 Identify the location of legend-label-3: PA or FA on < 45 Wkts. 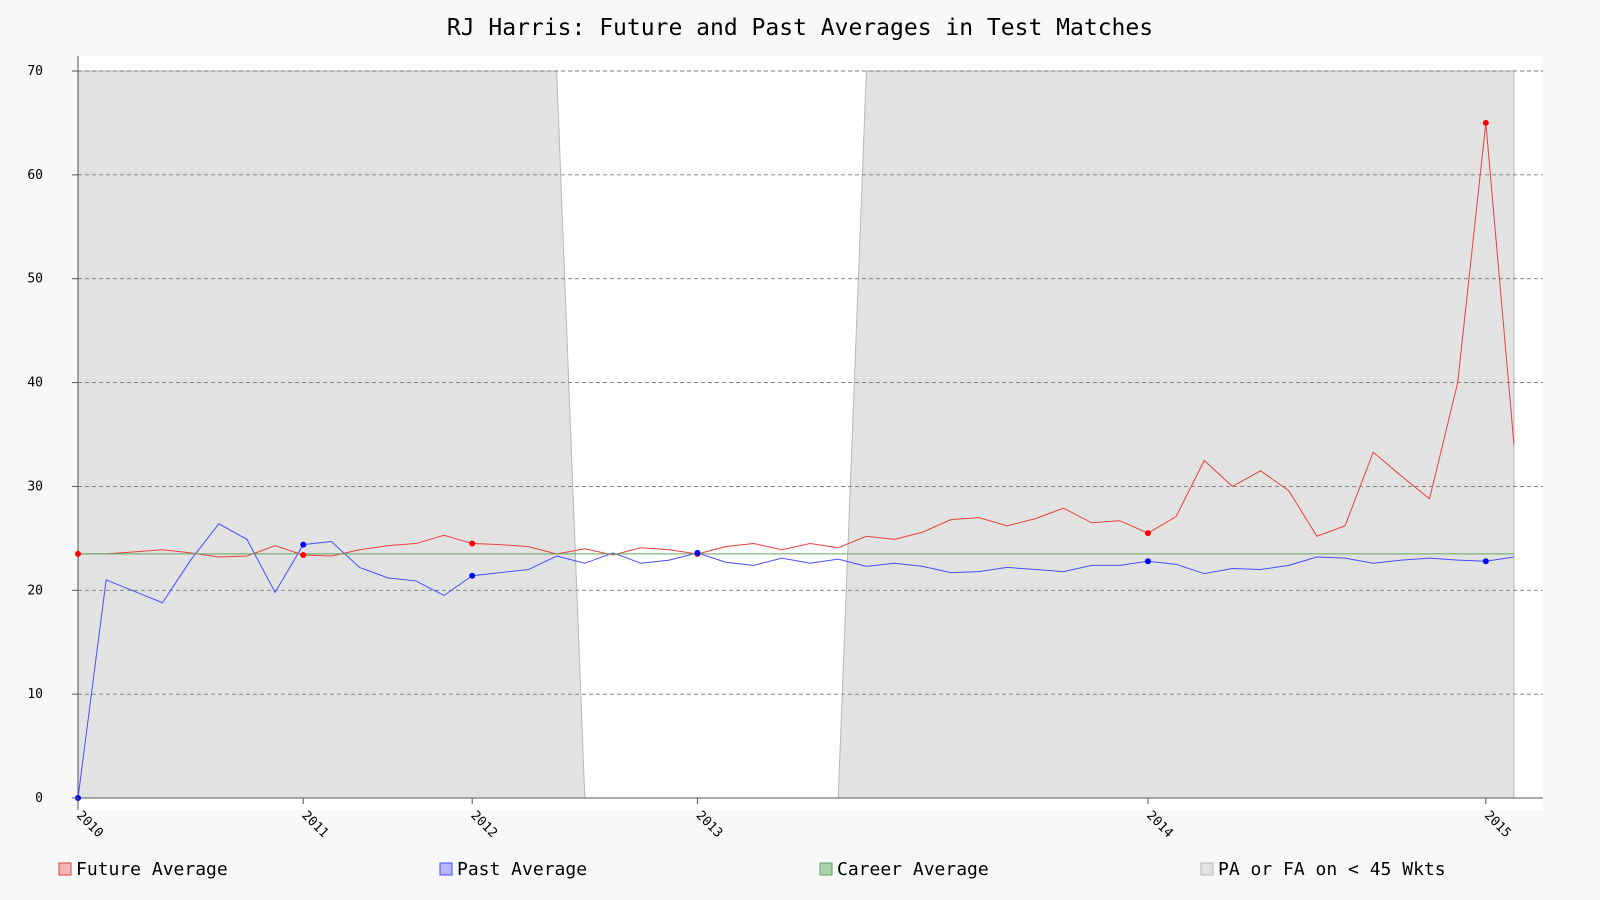
(1332, 869).